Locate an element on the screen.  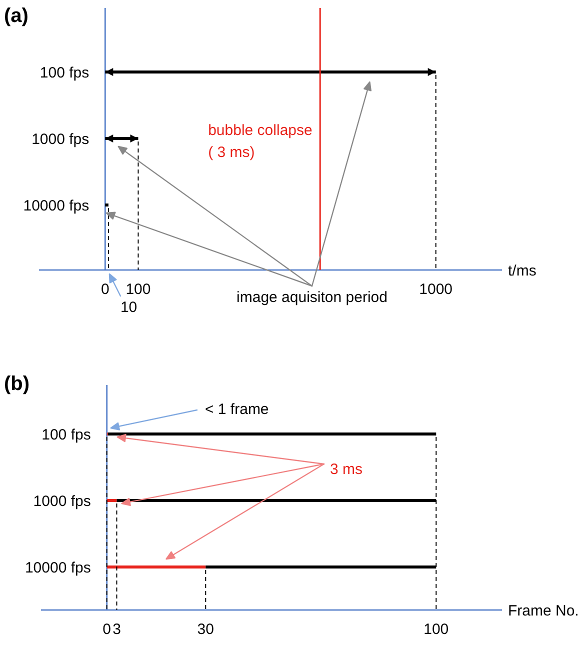
x-tick-label: 30 is located at coordinates (205, 629).